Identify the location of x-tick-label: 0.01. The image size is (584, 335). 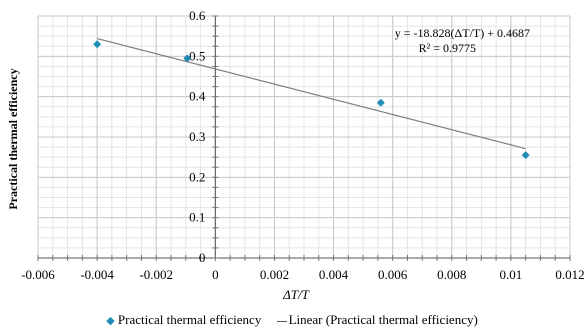
(511, 274).